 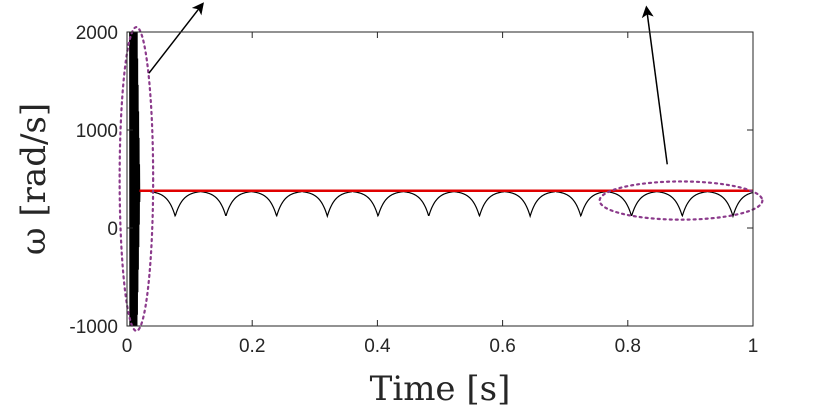 What do you see at coordinates (127, 346) in the screenshot?
I see `x-tick-label: 0` at bounding box center [127, 346].